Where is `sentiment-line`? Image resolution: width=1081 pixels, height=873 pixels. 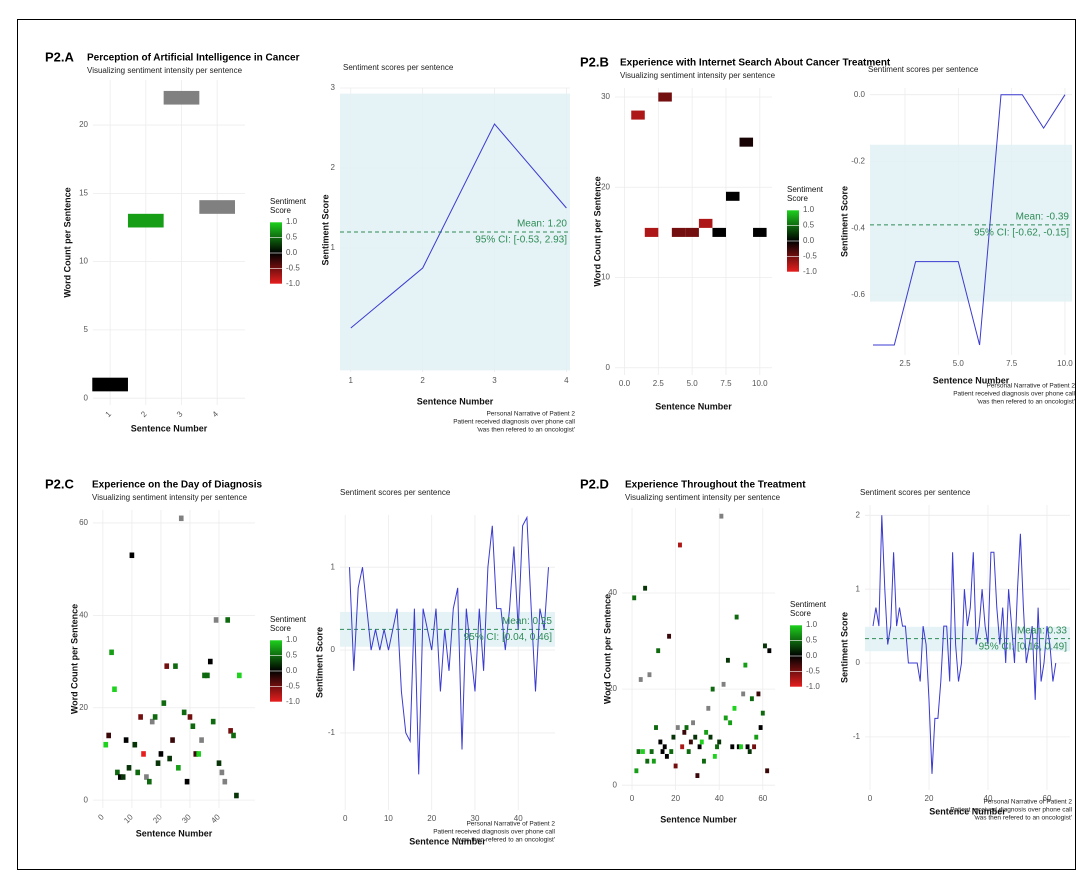
sentiment-line is located at coordinates (449, 645).